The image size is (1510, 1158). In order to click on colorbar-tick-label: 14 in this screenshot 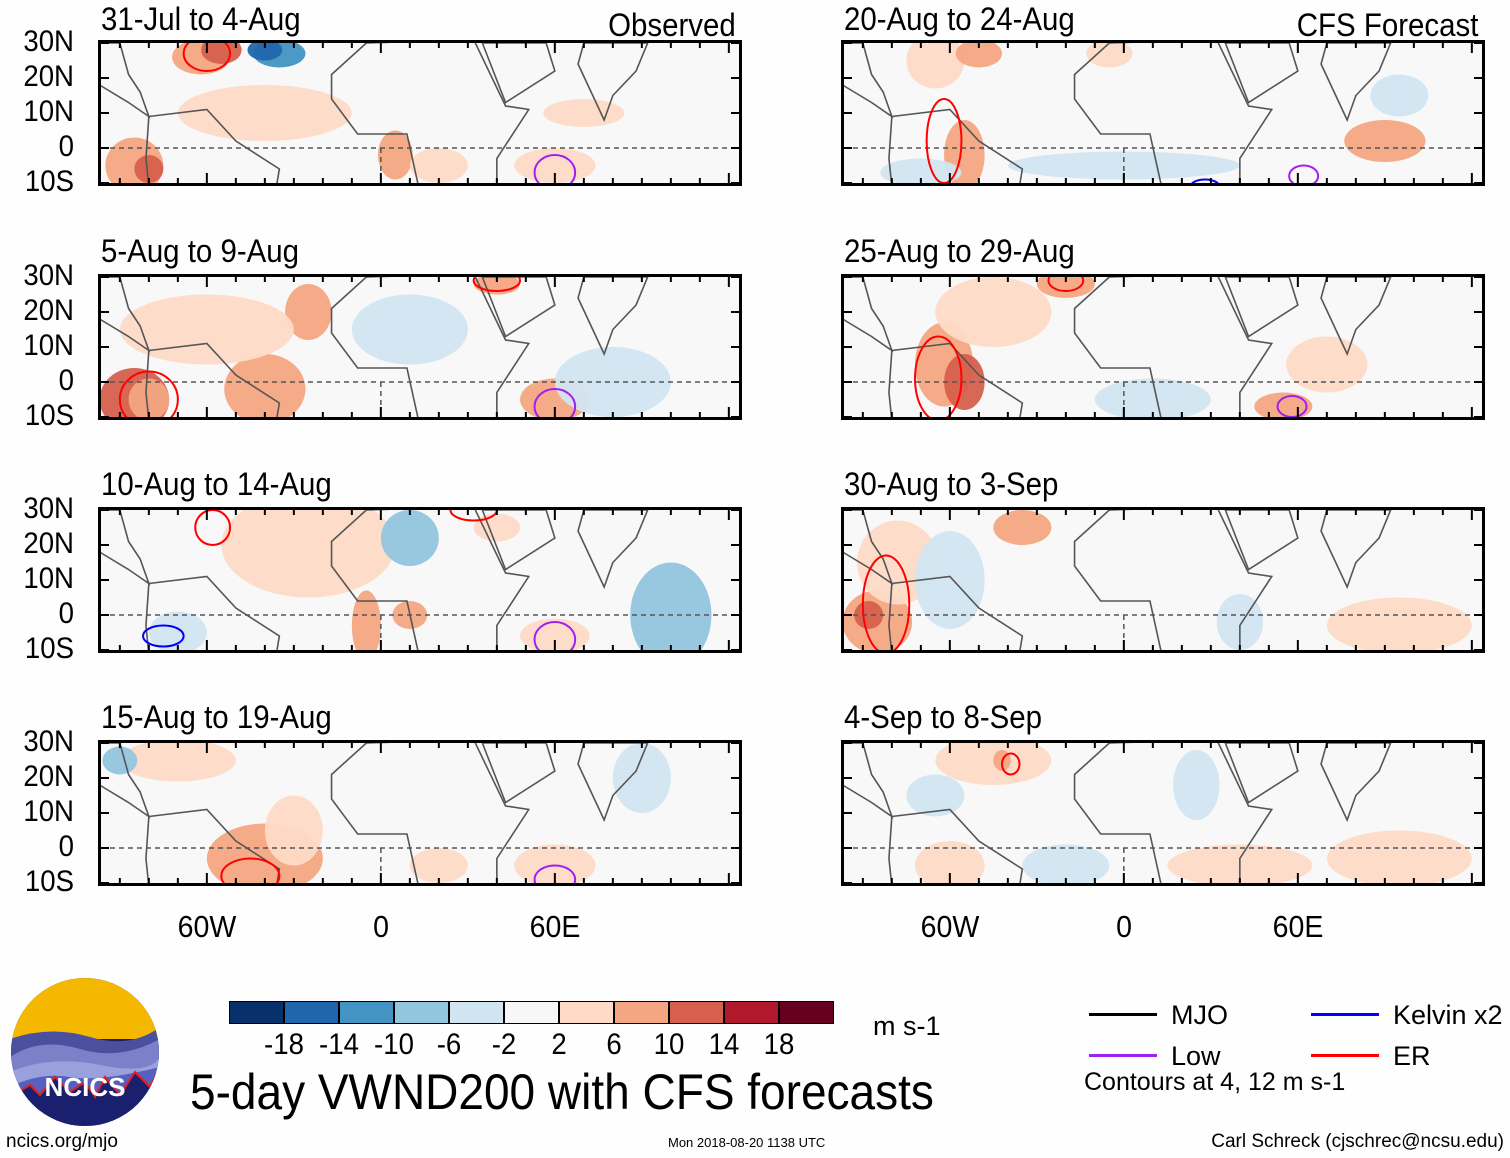, I will do `click(724, 1044)`.